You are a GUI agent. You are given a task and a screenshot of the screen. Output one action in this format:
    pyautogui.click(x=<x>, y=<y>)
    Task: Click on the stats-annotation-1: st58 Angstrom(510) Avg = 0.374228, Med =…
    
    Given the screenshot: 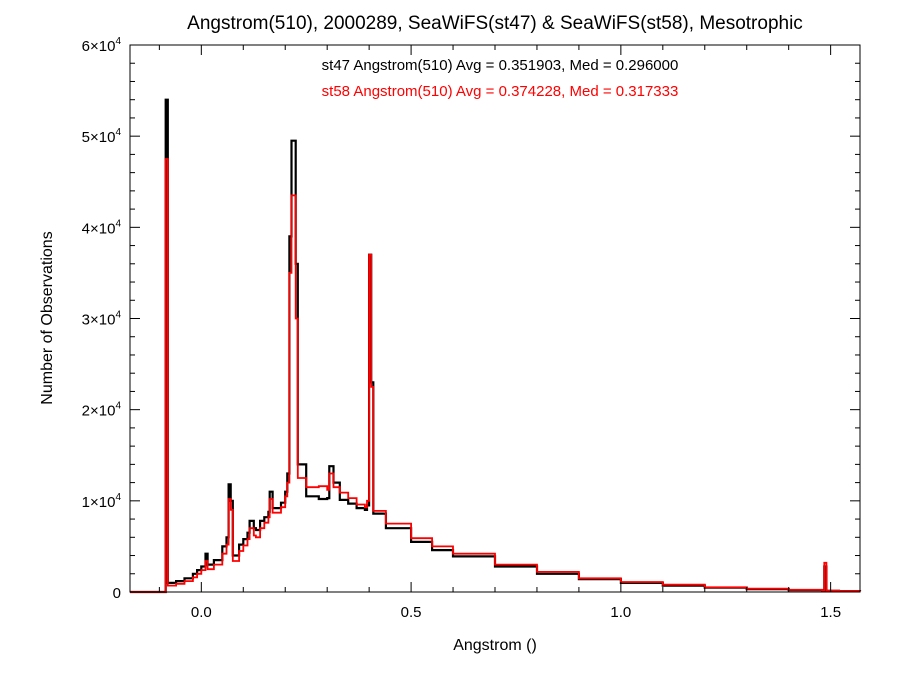 What is the action you would take?
    pyautogui.click(x=500, y=91)
    